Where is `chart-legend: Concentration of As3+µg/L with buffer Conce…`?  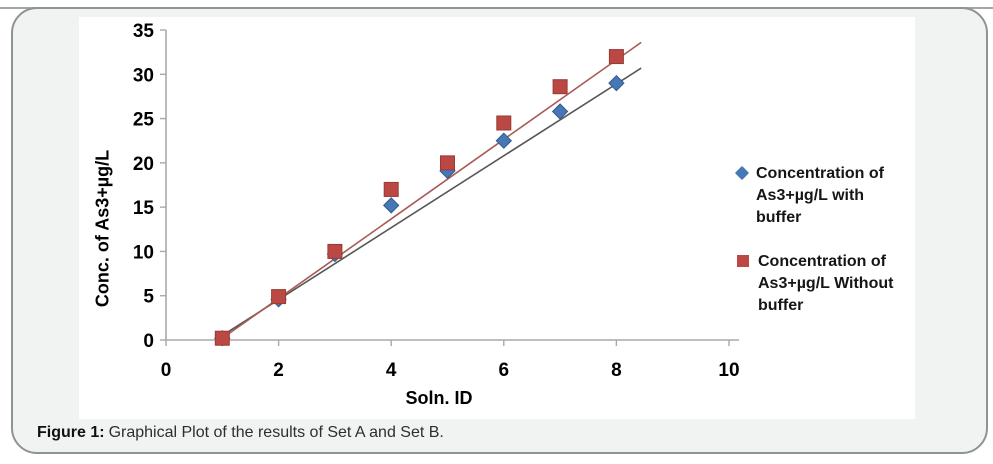
chart-legend: Concentration of As3+µg/L with buffer Conce… is located at coordinates (824, 251).